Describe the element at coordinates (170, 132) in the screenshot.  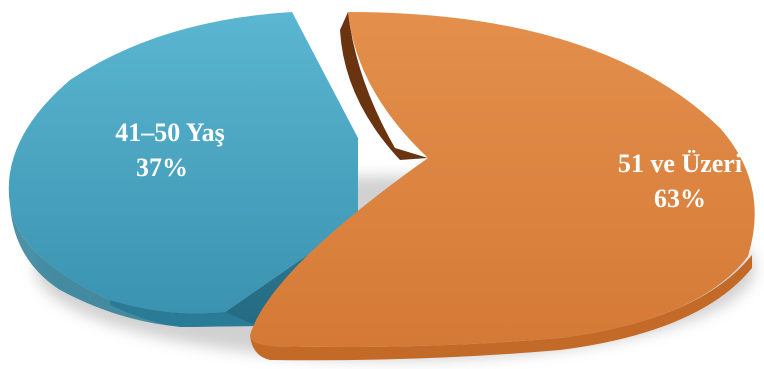
I see `slice-41-50-label: 41–50 Yaş` at that location.